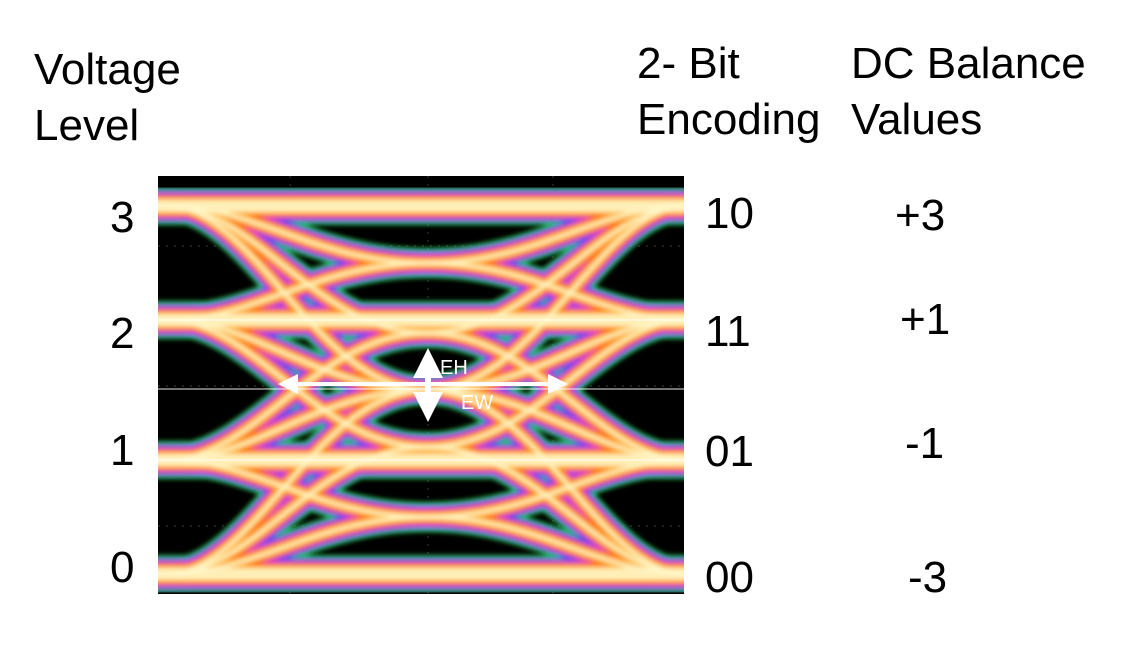 Image resolution: width=1129 pixels, height=654 pixels. Describe the element at coordinates (122, 567) in the screenshot. I see `voltage-label-0: 0` at that location.